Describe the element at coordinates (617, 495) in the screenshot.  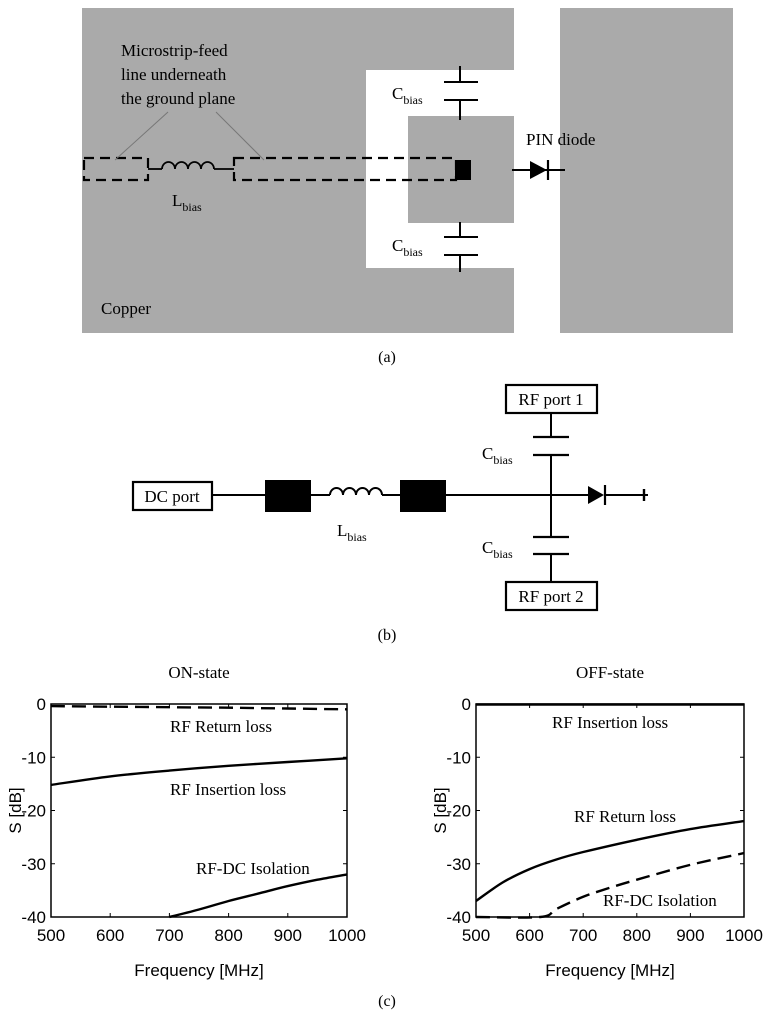
I see `pin-diode-circuit` at that location.